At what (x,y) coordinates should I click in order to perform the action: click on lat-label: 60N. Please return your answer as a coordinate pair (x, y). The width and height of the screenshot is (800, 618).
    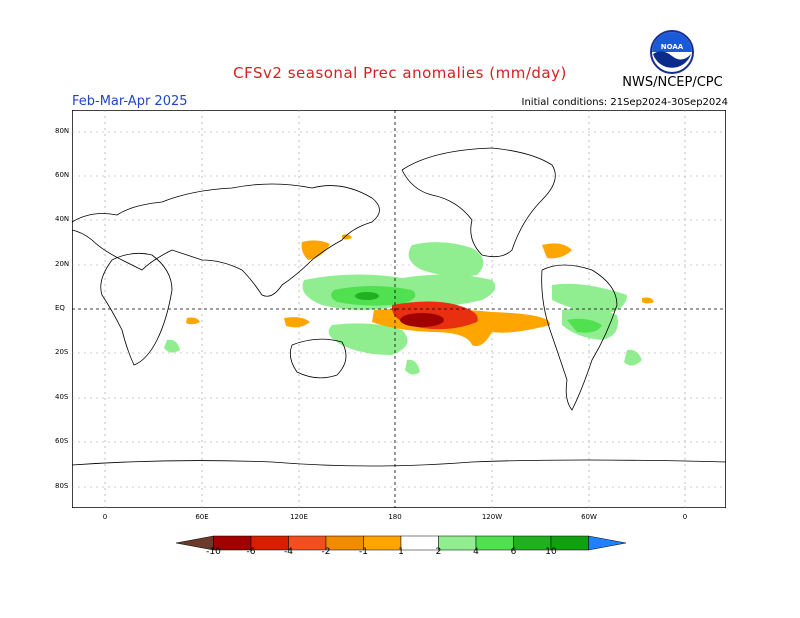
    Looking at the image, I should click on (62, 175).